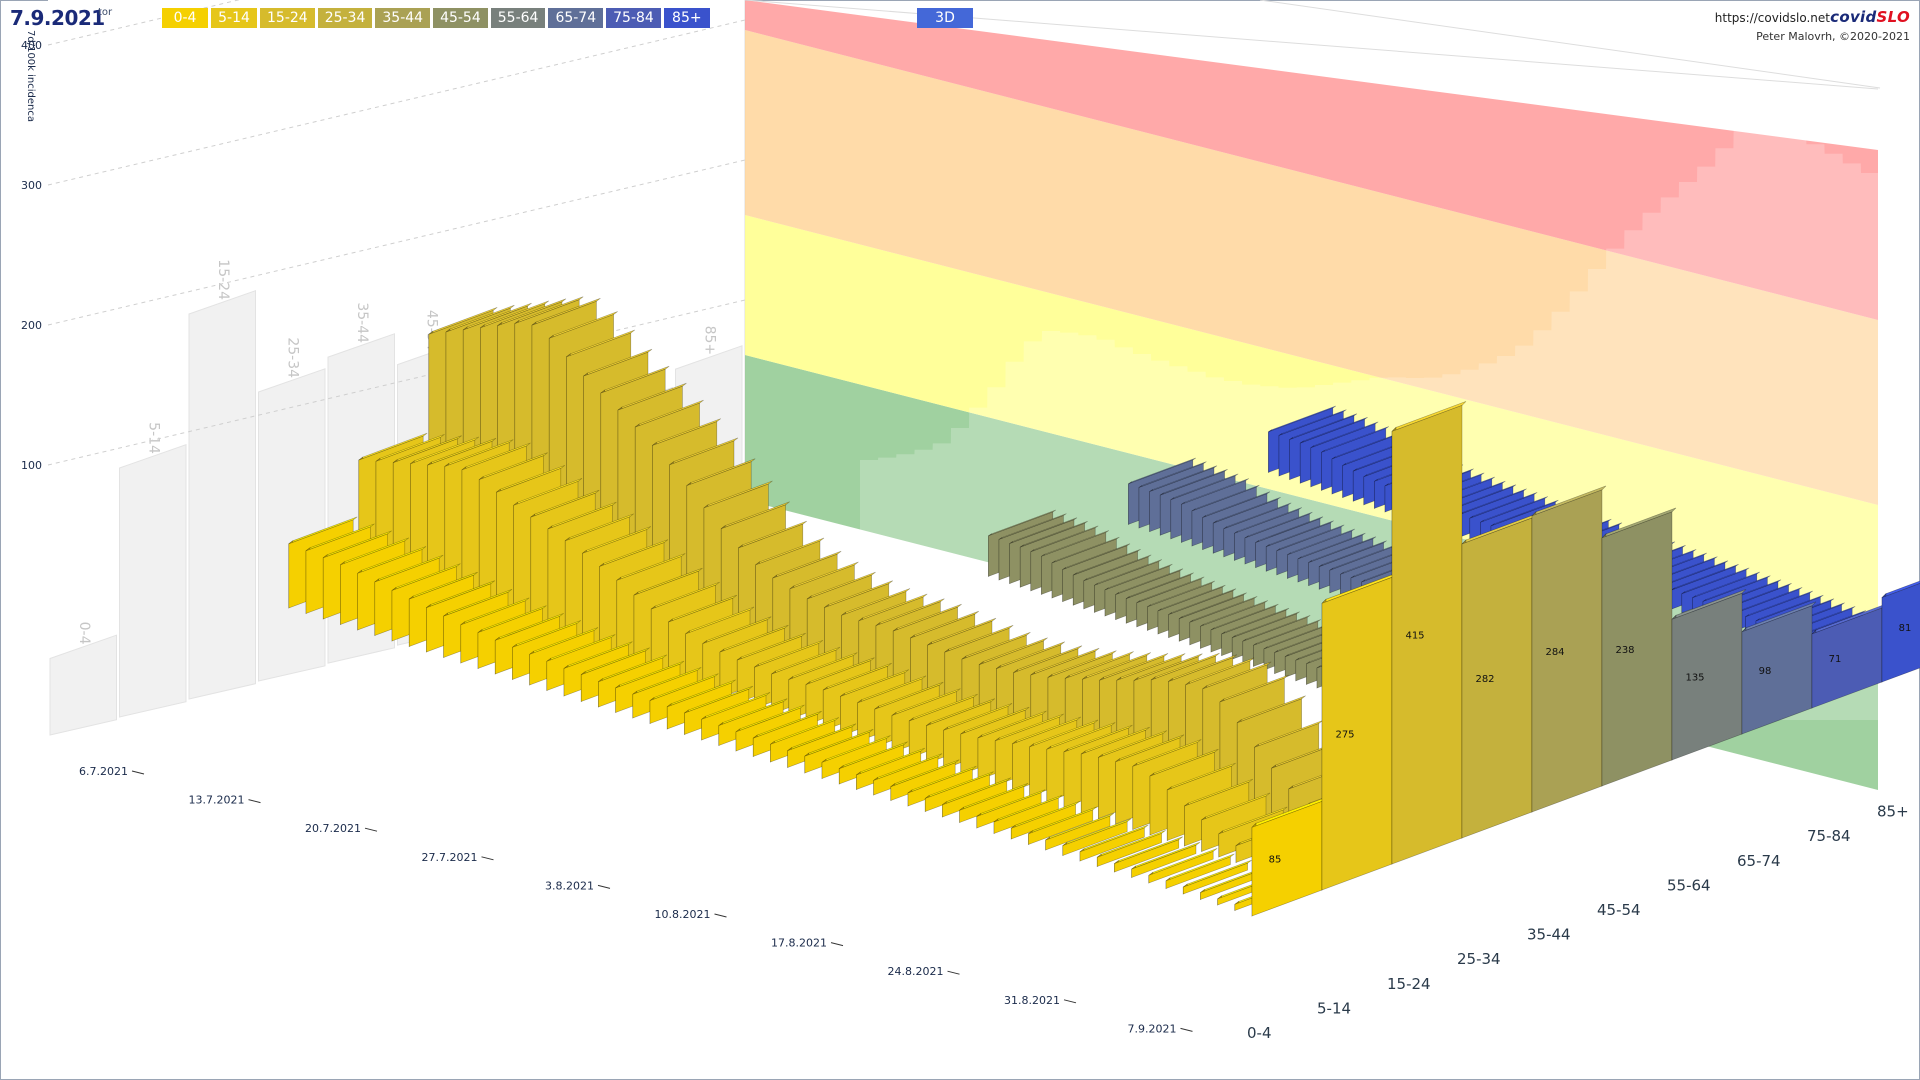 The width and height of the screenshot is (1920, 1080). Describe the element at coordinates (569, 885) in the screenshot. I see `date-axis-label-4: 3.8.2021` at that location.